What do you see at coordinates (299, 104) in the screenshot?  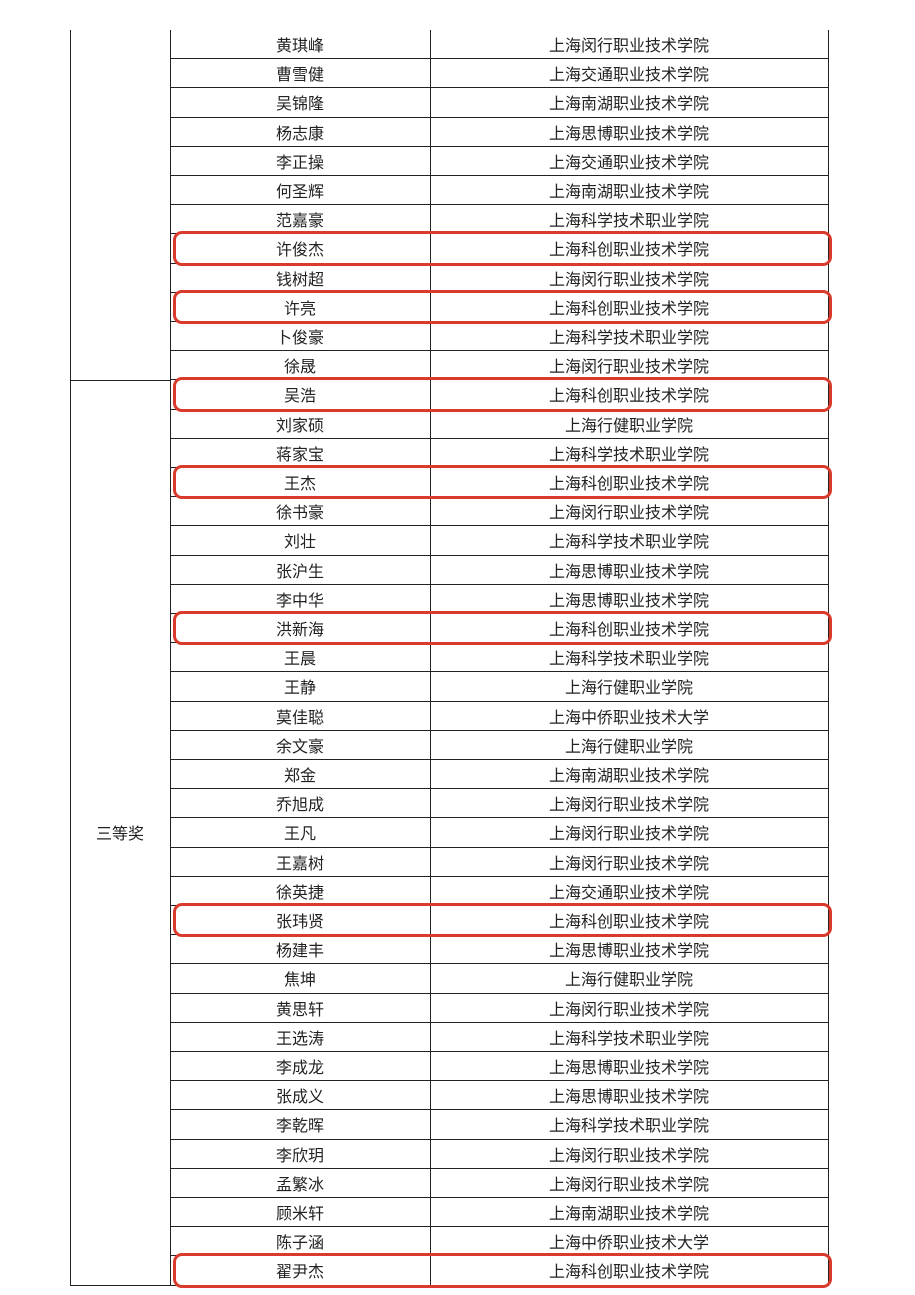 I see `student-name: 吴锦隆` at bounding box center [299, 104].